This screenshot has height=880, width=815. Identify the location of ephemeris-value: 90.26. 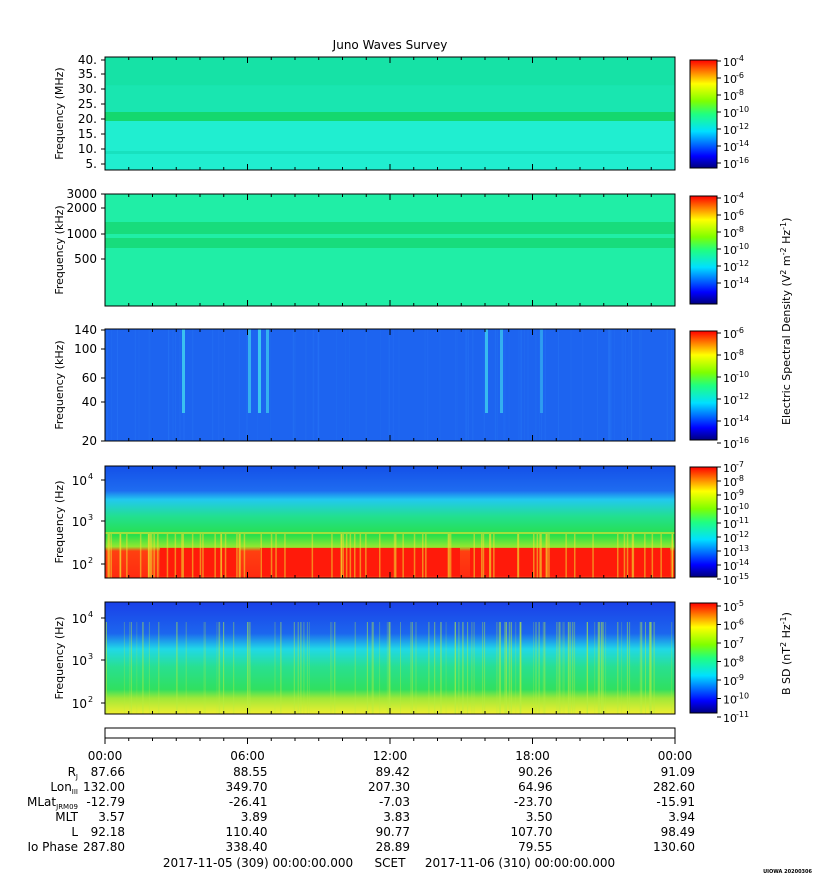
(535, 772).